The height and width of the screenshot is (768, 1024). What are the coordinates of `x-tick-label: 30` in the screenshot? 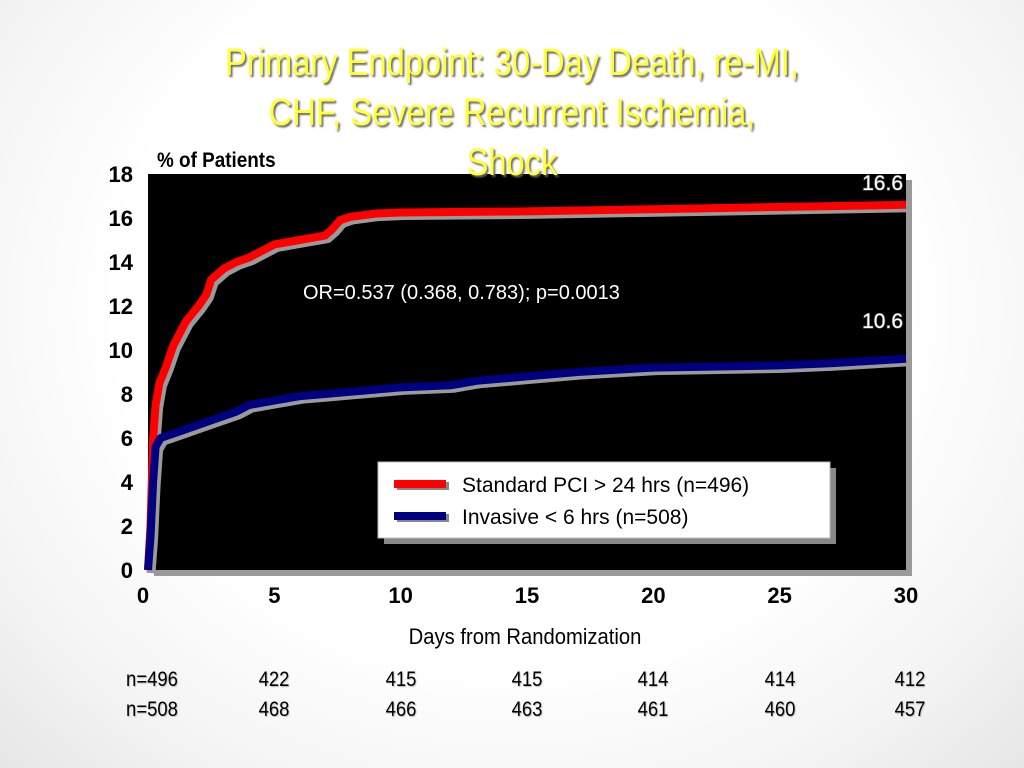 It's located at (906, 595).